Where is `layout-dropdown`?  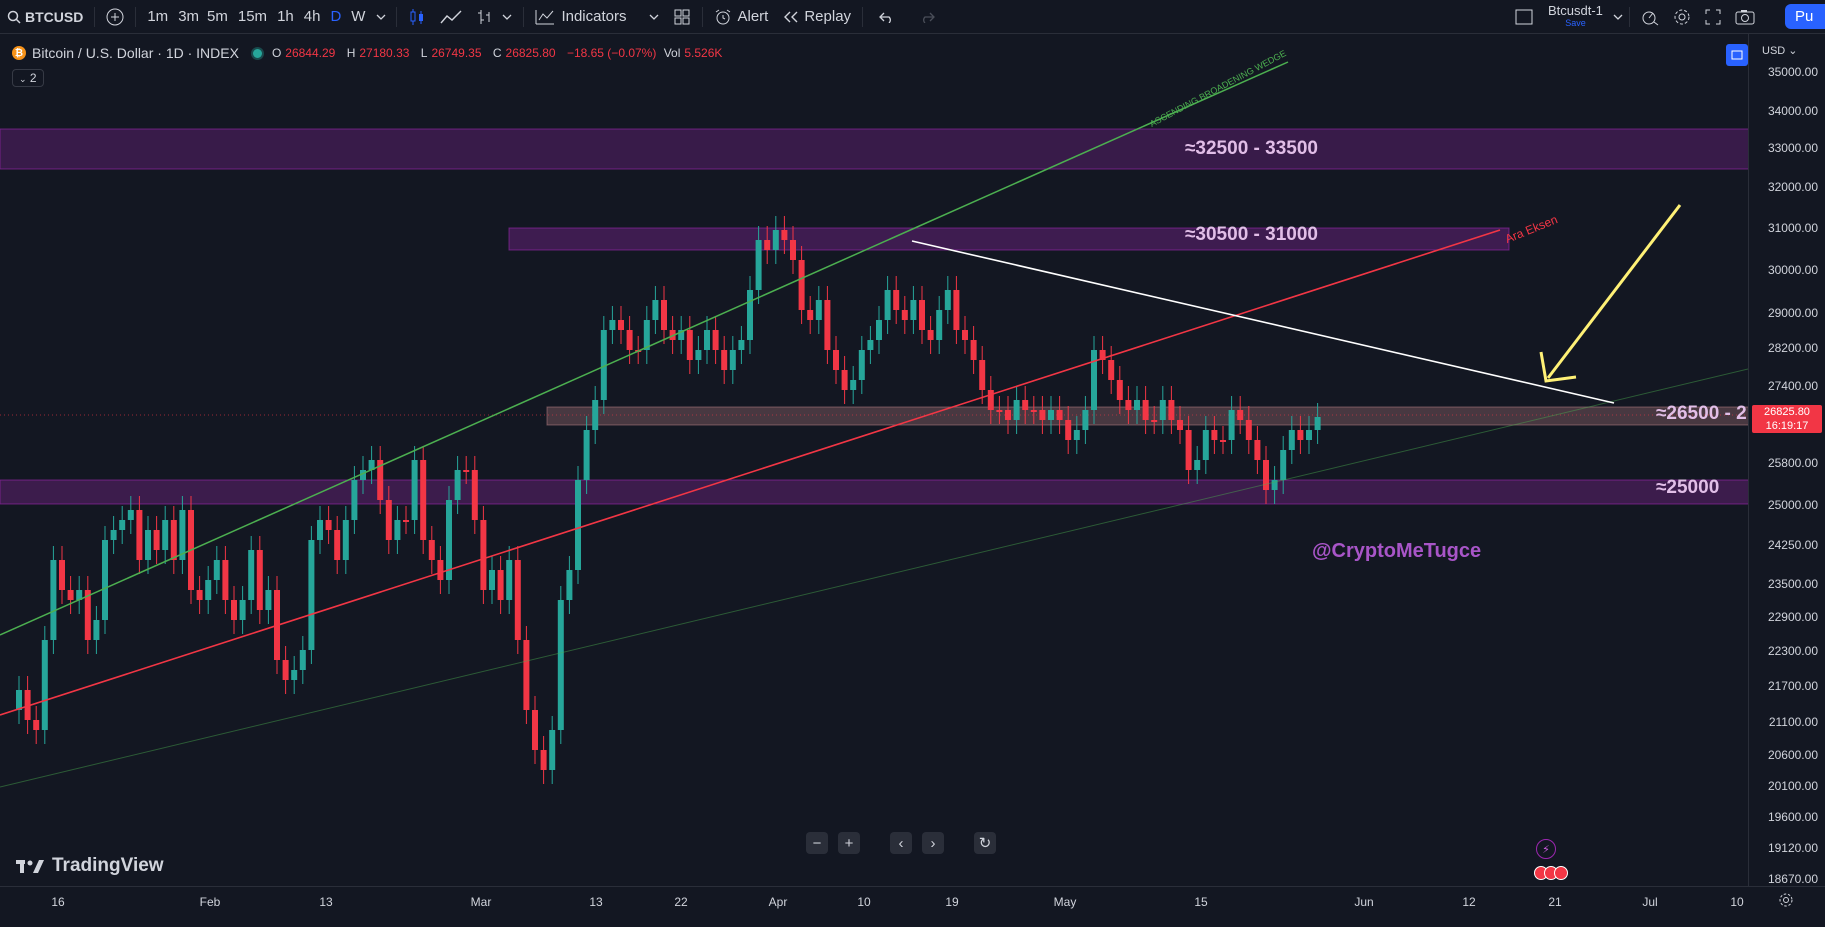 layout-dropdown is located at coordinates (1618, 16).